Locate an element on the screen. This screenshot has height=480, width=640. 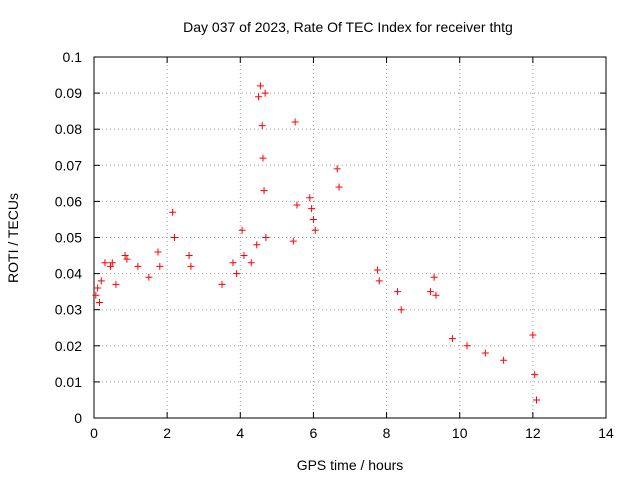
y-tick-label: 0.05 is located at coordinates (68, 238).